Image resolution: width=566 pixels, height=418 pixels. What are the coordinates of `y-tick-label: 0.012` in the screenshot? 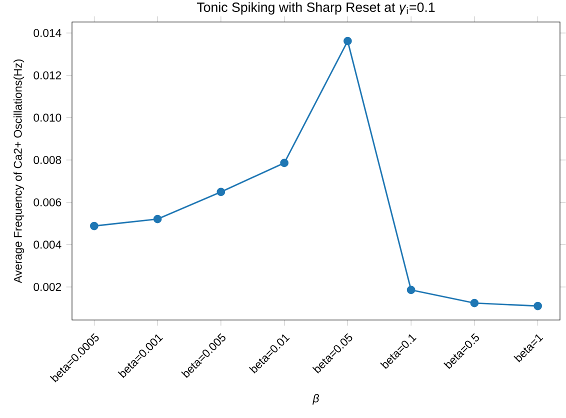 It's located at (48, 75).